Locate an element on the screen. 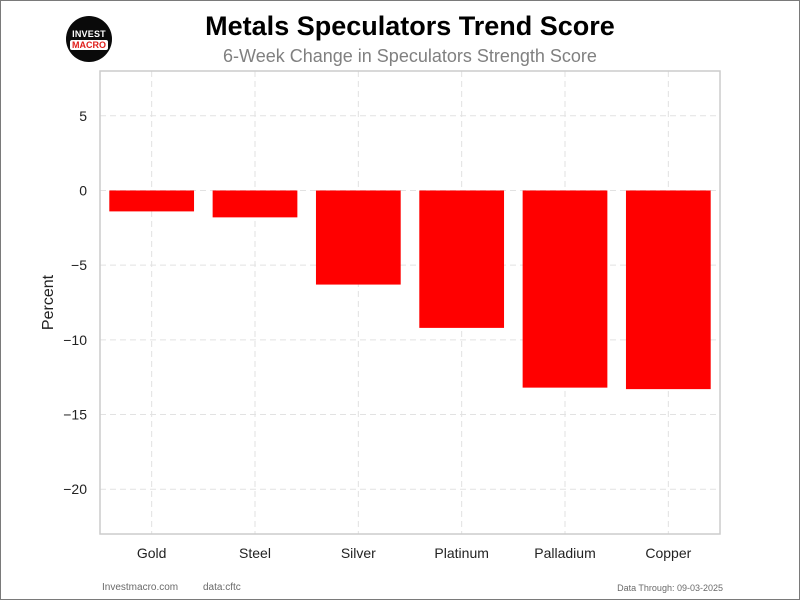  bar-silver is located at coordinates (358, 237).